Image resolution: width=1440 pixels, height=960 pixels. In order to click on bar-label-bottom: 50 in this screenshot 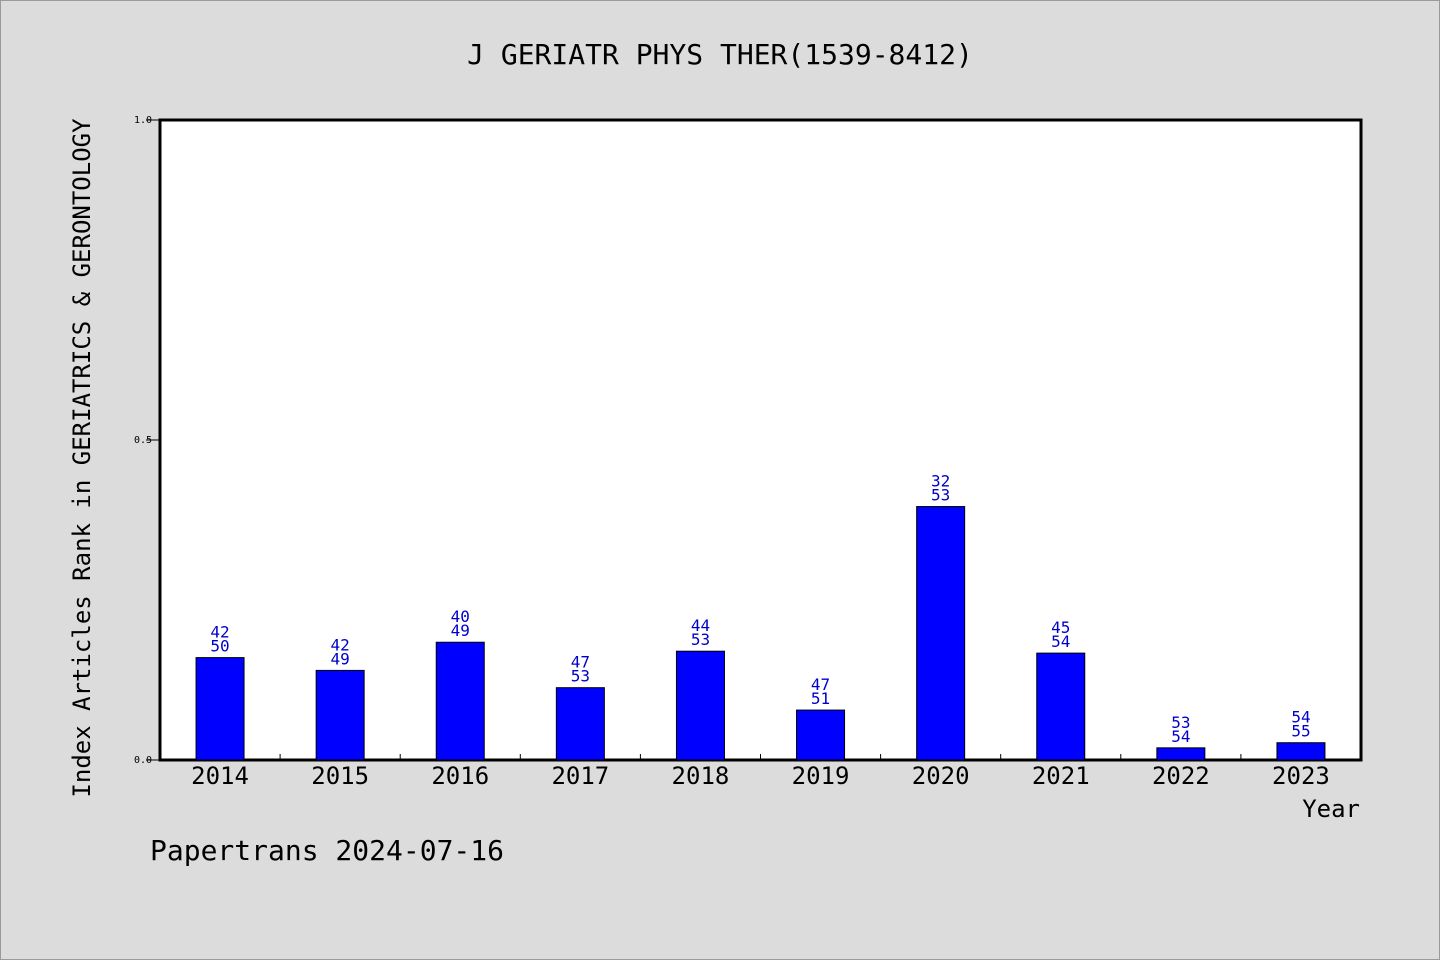, I will do `click(219, 646)`.